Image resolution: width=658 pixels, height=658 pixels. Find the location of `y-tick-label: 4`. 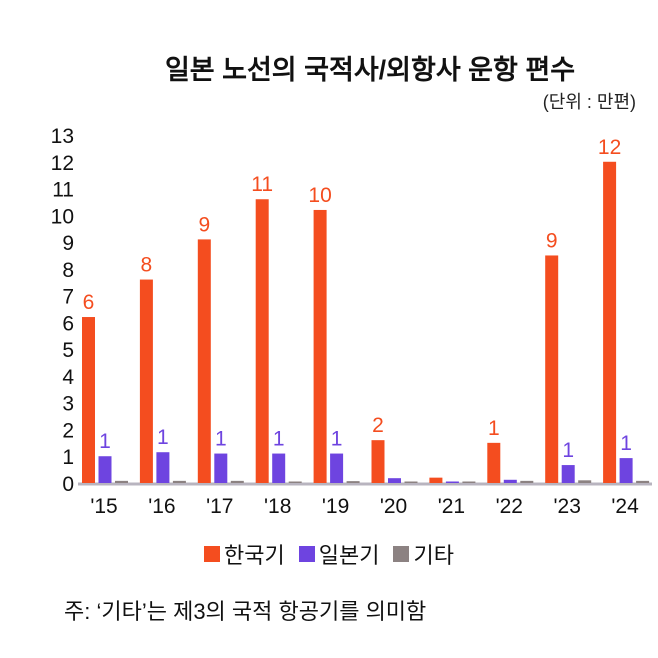

y-tick-label: 4 is located at coordinates (68, 377).